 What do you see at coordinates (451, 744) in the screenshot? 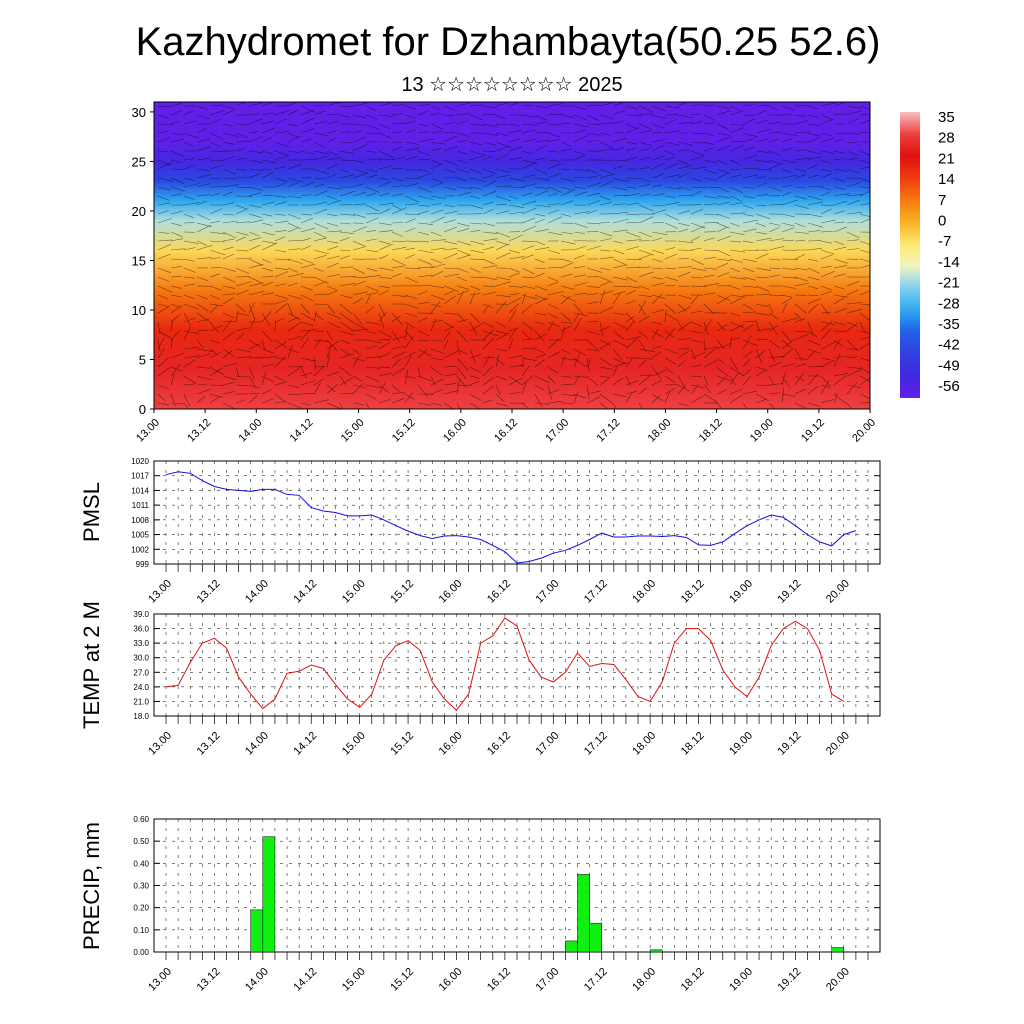
I see `temp-x-tick-label: 16.00` at bounding box center [451, 744].